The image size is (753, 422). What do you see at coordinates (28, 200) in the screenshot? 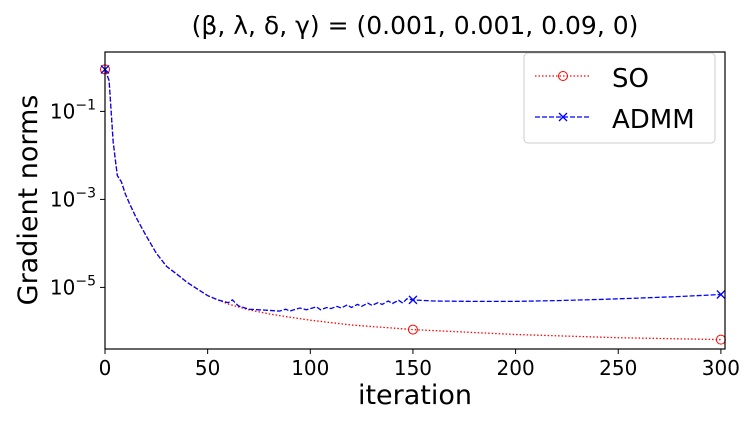
I see `y-axis-label: Gradient norms` at bounding box center [28, 200].